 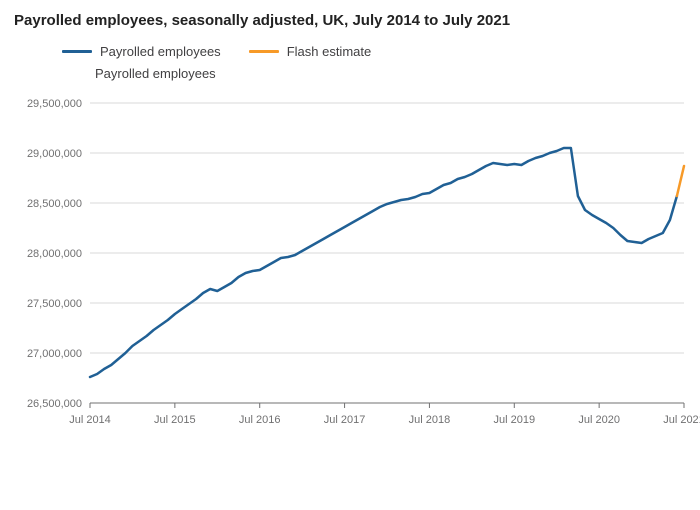 I want to click on x-tick-label: Jul 2014, so click(x=90, y=420).